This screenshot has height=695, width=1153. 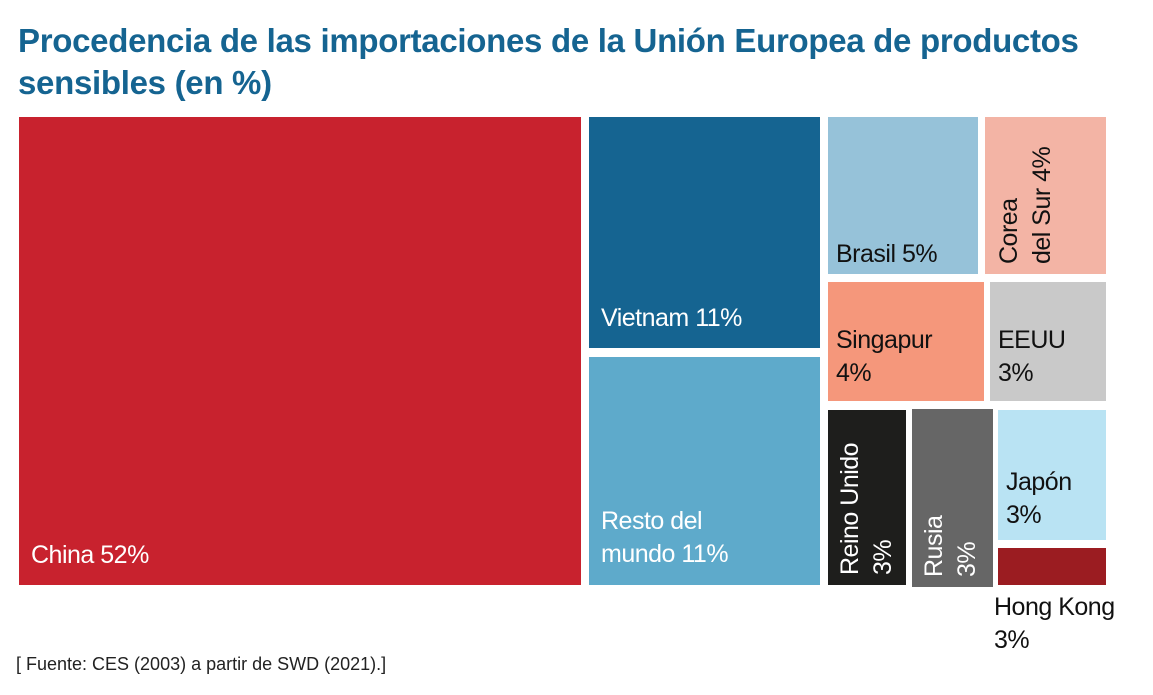 What do you see at coordinates (850, 508) in the screenshot?
I see `label-line: Reino Unido` at bounding box center [850, 508].